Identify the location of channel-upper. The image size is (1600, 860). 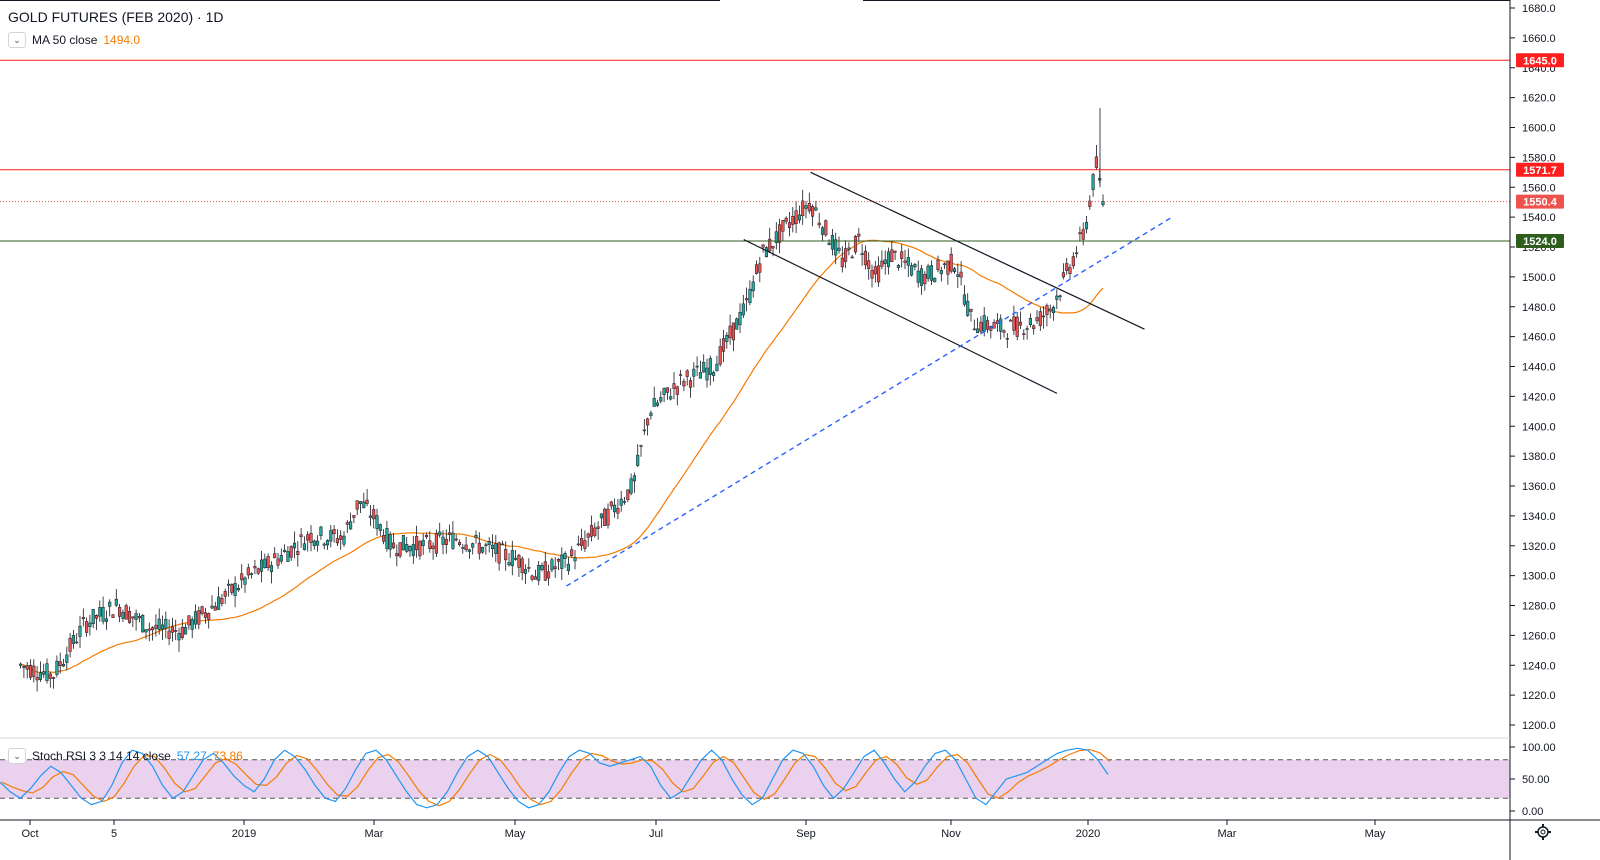
(977, 250).